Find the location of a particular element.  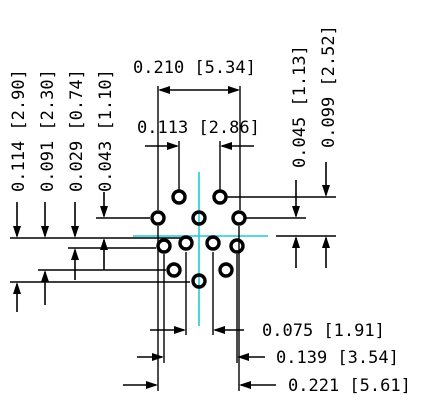

dim-left-2-label: 0.091 [2.30] is located at coordinates (48, 130).